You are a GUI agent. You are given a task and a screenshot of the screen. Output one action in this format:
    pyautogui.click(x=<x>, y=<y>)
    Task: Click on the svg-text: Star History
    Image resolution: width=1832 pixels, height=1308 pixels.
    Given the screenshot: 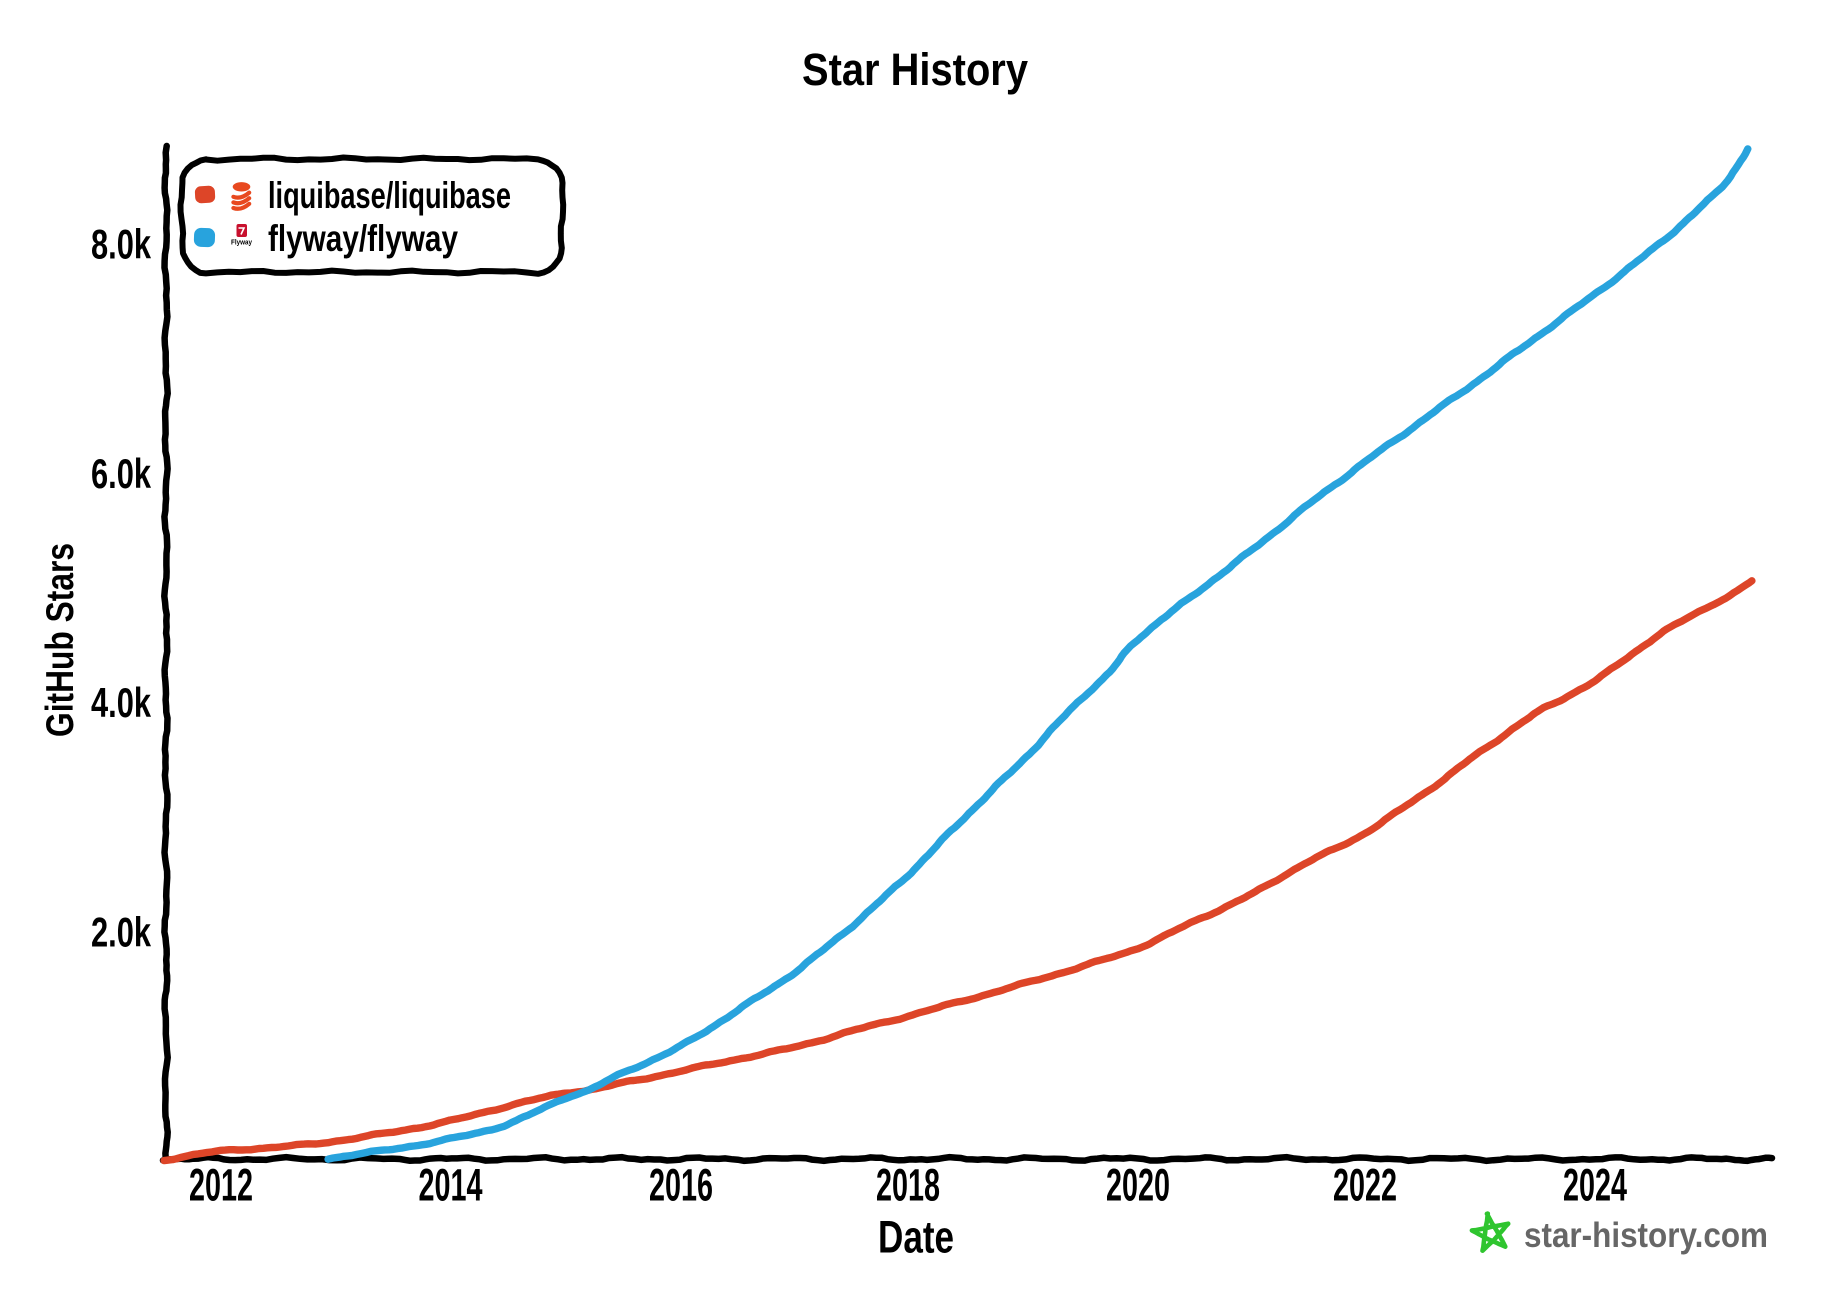 What is the action you would take?
    pyautogui.click(x=915, y=69)
    